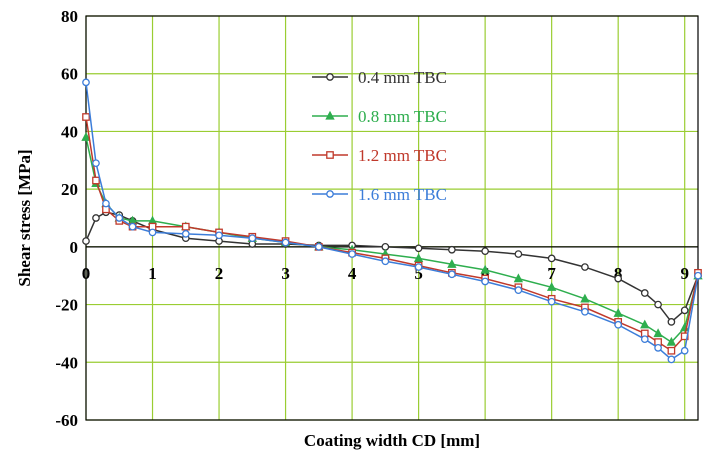  What do you see at coordinates (684, 273) in the screenshot?
I see `x-tick-label: 9` at bounding box center [684, 273].